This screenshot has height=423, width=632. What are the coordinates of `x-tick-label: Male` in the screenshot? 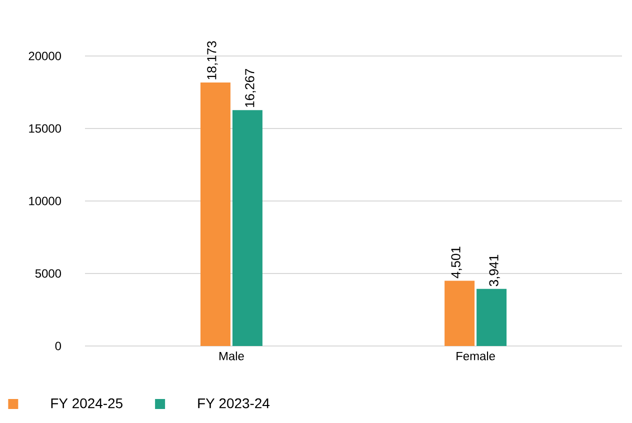 It's located at (231, 356).